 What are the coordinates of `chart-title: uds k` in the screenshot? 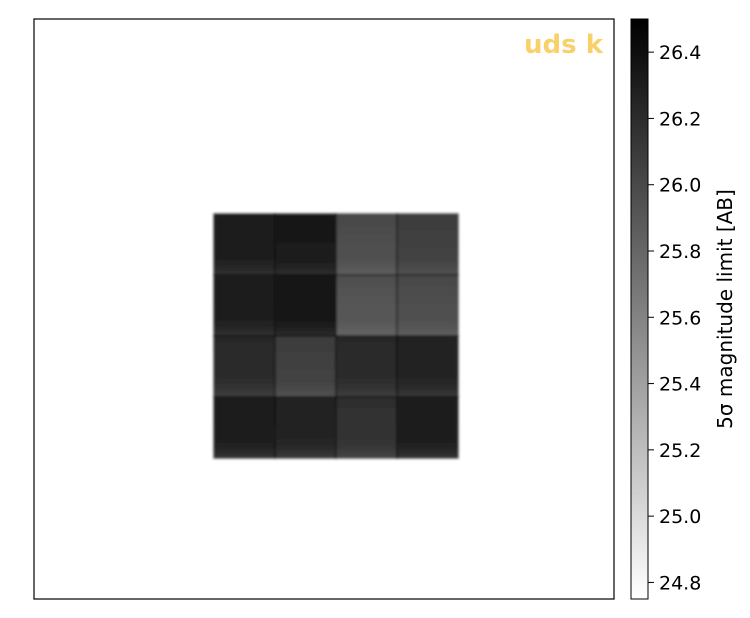 It's located at (564, 45).